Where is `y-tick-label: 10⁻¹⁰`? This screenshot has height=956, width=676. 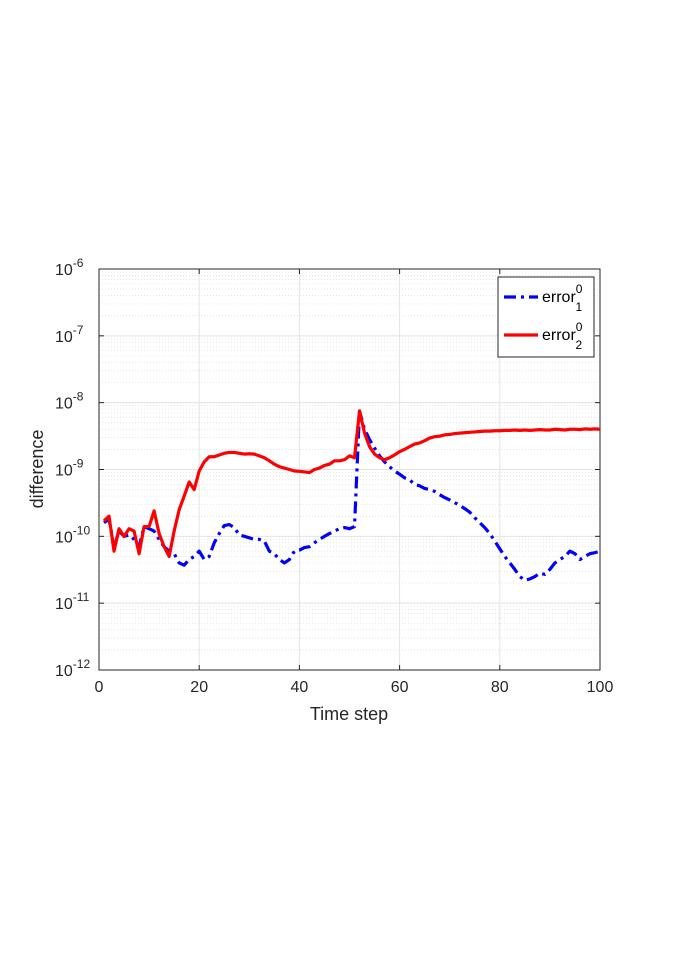 y-tick-label: 10⁻¹⁰ is located at coordinates (72, 534).